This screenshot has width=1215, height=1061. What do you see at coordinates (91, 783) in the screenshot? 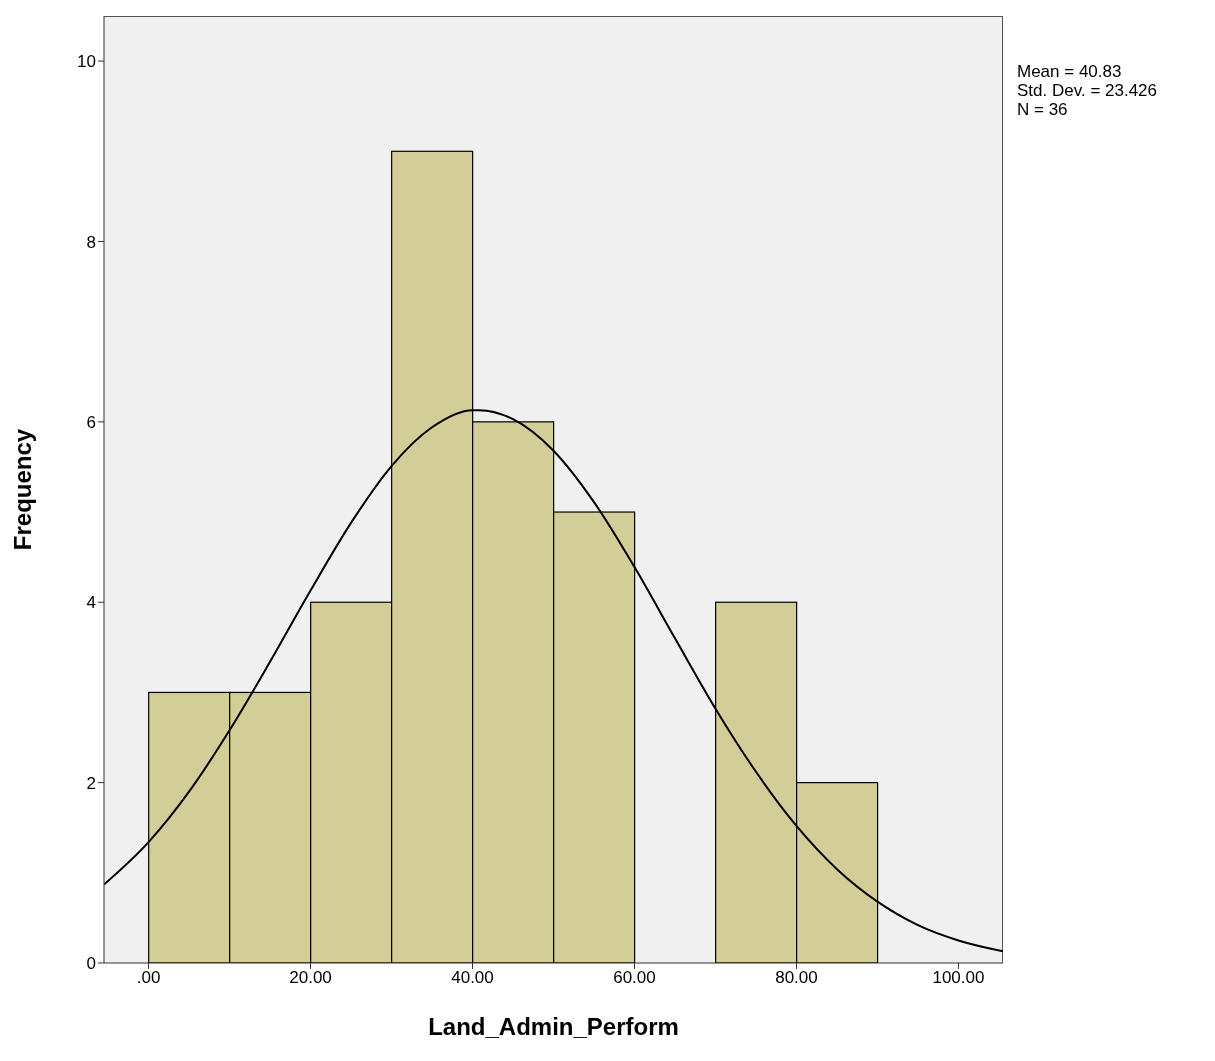
I see `y-tick-label: 2` at bounding box center [91, 783].